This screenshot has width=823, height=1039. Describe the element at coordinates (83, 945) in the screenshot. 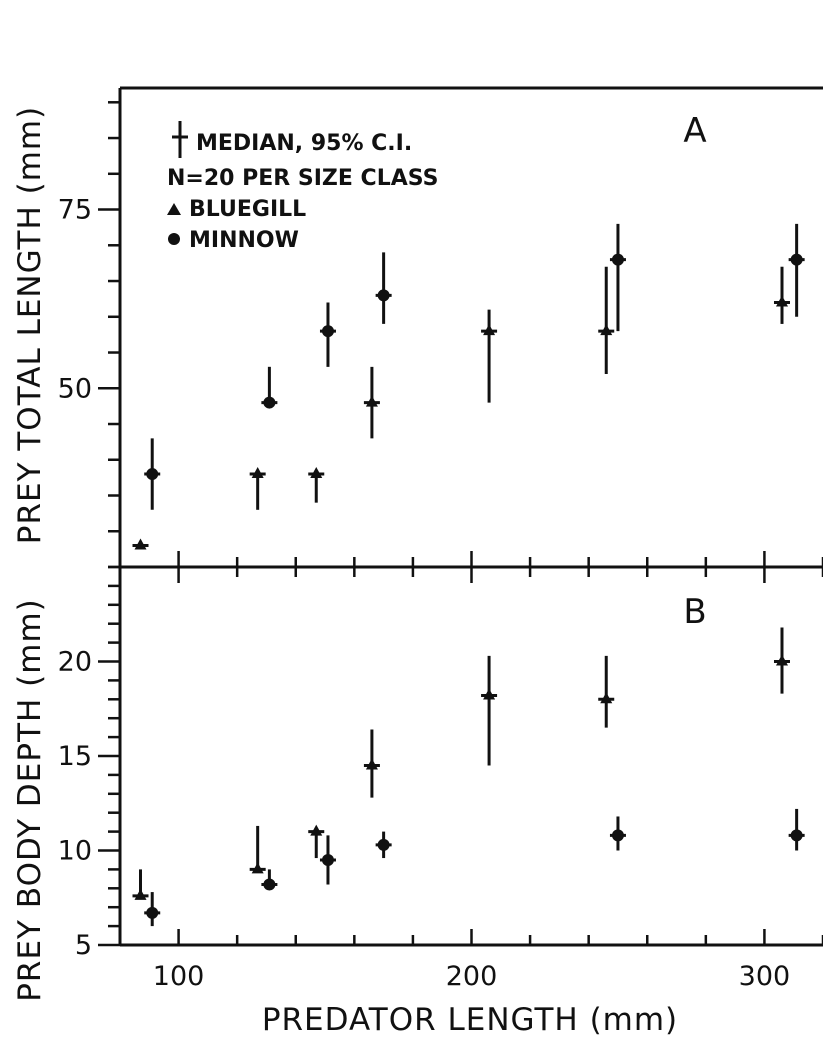

I see `panel-b-y-tick-label: 5` at that location.